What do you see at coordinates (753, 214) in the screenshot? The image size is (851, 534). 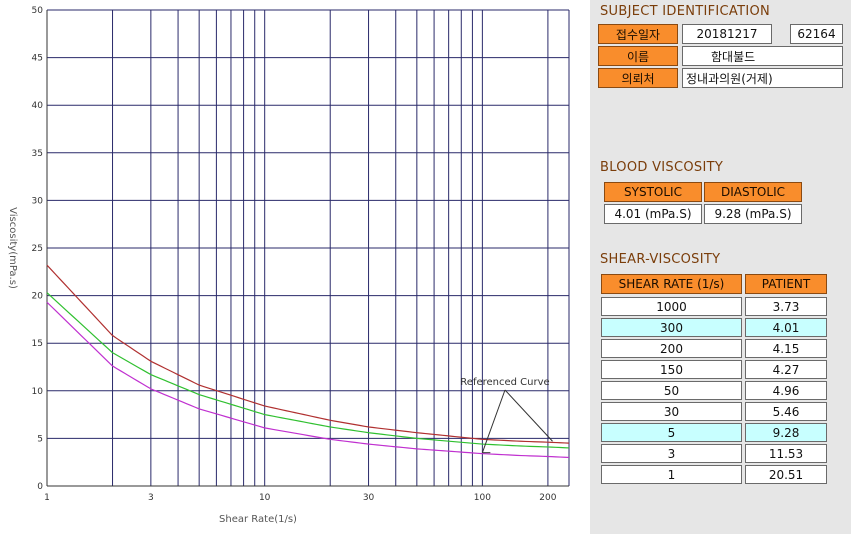 I see `diastolic-value: 9.28 (mPa.S)` at bounding box center [753, 214].